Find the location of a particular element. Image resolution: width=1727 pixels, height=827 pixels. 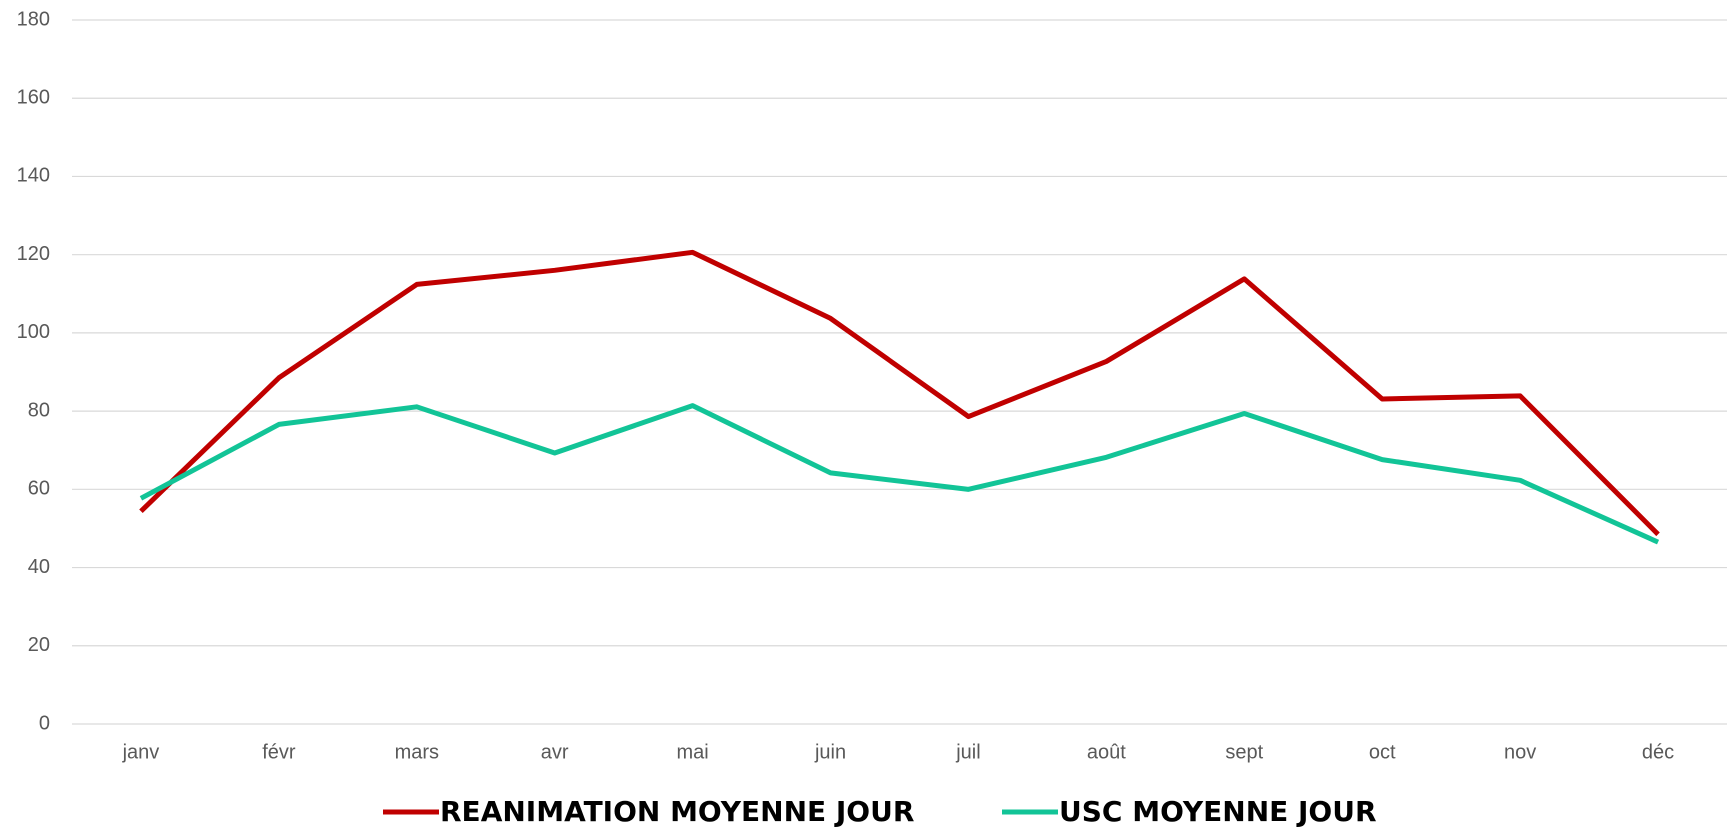

y-tick-label: 0 is located at coordinates (44, 723).